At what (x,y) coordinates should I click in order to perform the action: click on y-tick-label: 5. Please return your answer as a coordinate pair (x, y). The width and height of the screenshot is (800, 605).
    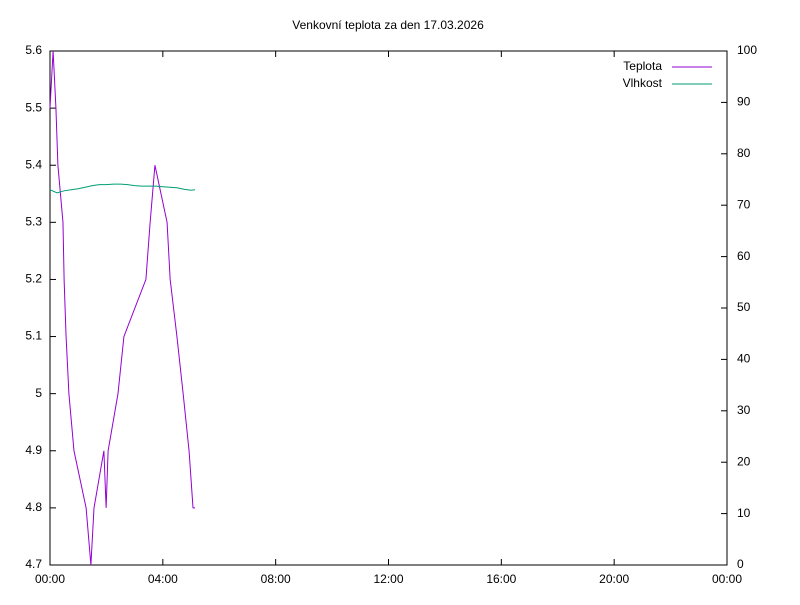
    Looking at the image, I should click on (38, 393).